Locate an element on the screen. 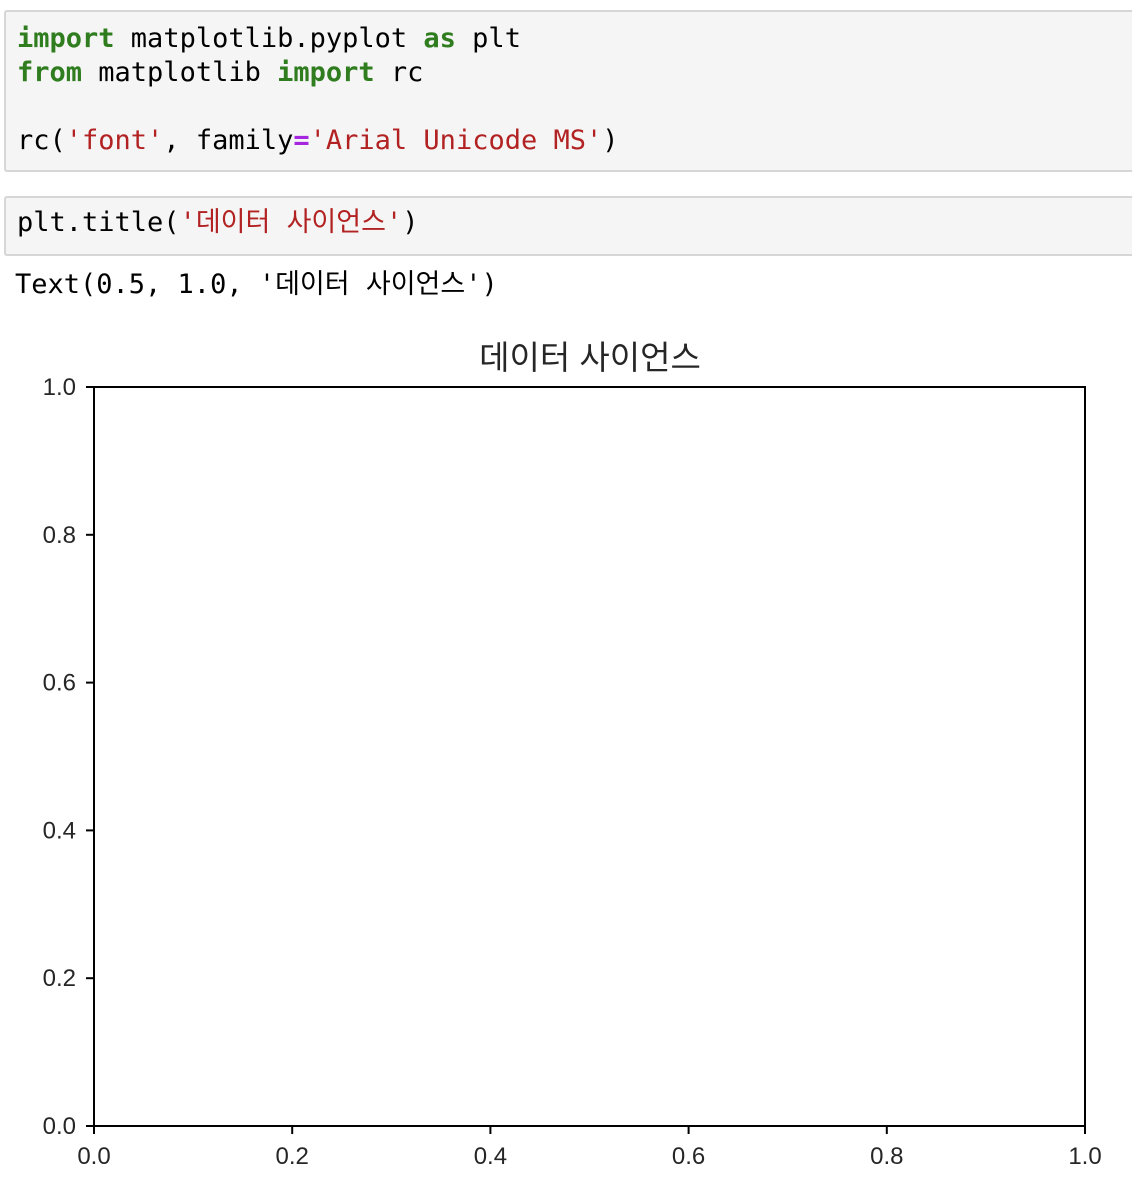 The height and width of the screenshot is (1194, 1132). y-tick-label: 0.8 is located at coordinates (59, 535).